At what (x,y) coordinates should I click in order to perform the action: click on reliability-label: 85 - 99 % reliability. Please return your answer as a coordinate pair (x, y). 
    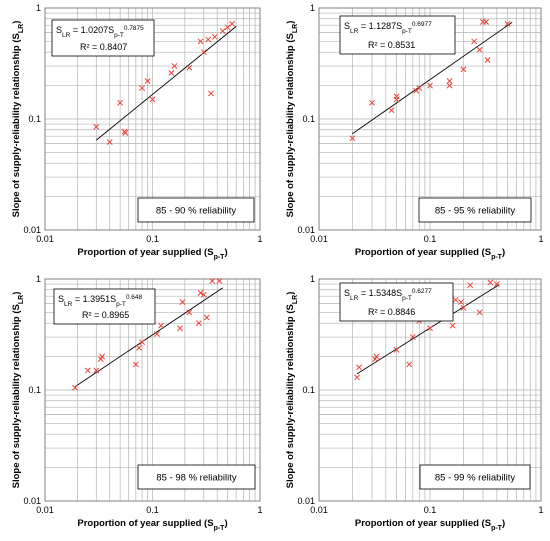
    Looking at the image, I should click on (475, 478).